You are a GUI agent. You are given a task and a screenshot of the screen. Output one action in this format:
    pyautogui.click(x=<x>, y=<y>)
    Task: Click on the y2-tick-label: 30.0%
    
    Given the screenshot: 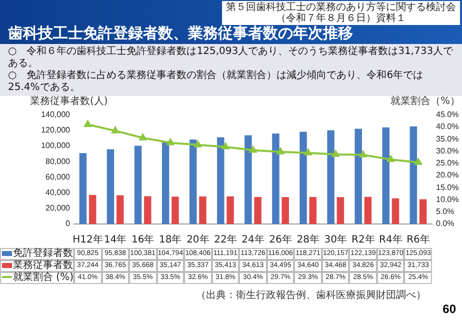 What is the action you would take?
    pyautogui.click(x=447, y=151)
    